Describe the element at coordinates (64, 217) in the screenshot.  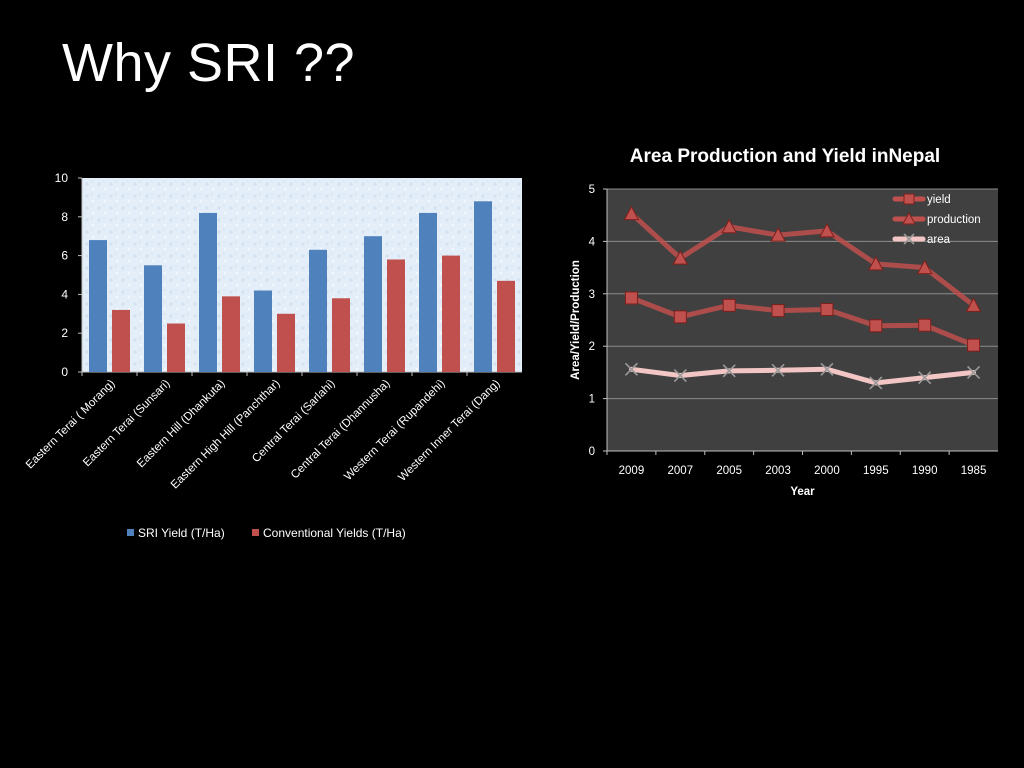
I see `y-tick-label: 8` at that location.